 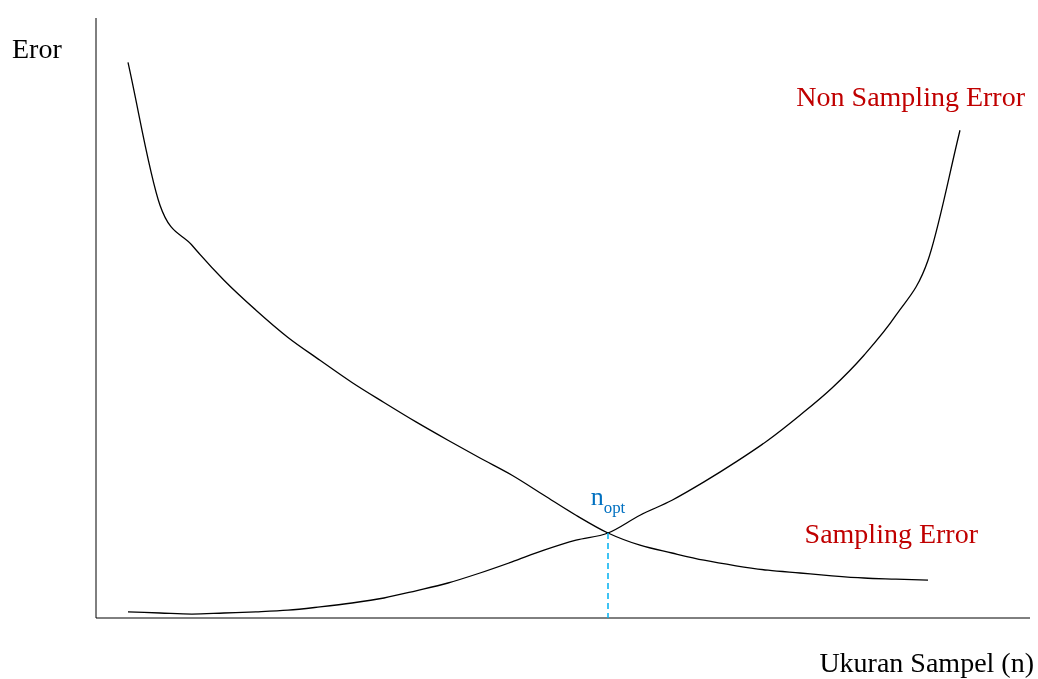 What do you see at coordinates (891, 533) in the screenshot?
I see `series-label: Sampling Error` at bounding box center [891, 533].